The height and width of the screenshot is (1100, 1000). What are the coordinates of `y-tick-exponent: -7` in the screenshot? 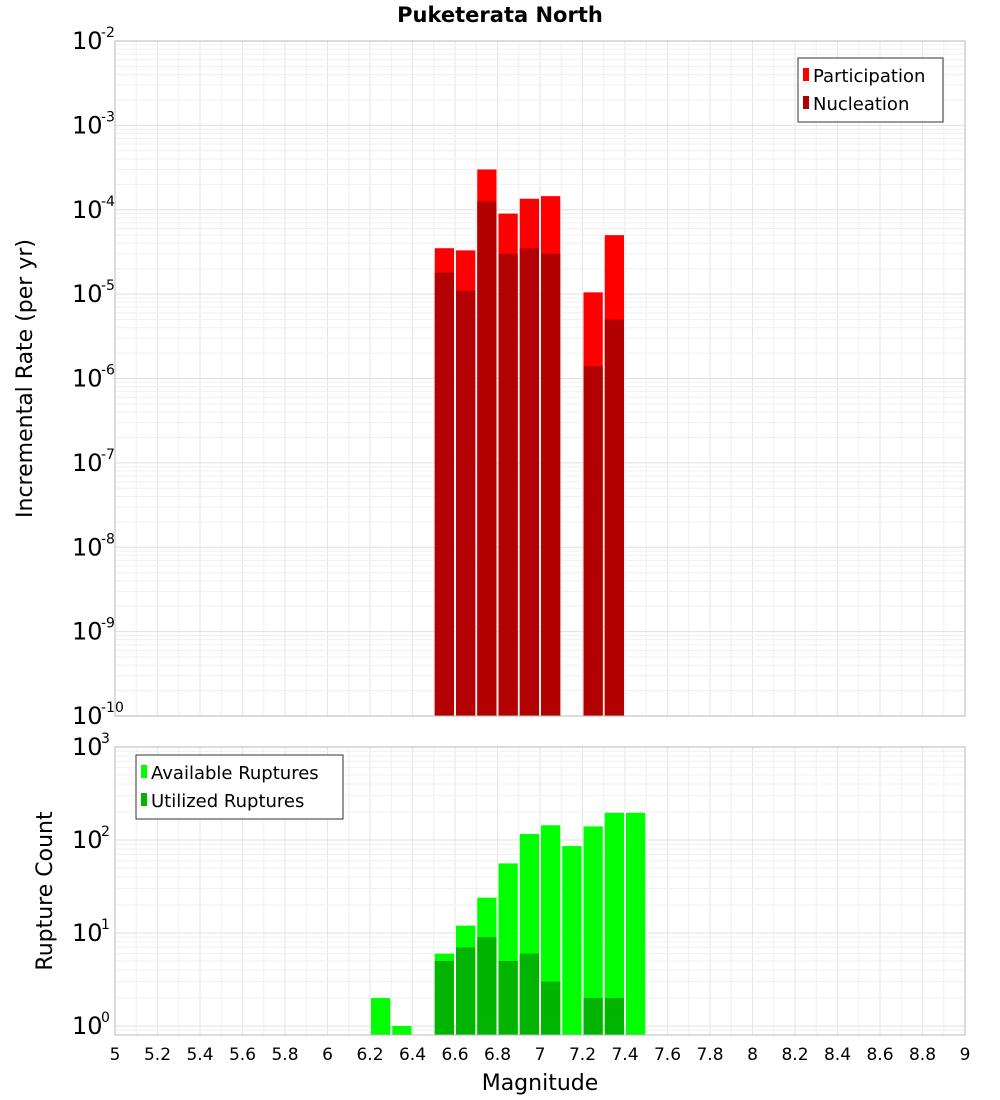 It's located at (108, 455).